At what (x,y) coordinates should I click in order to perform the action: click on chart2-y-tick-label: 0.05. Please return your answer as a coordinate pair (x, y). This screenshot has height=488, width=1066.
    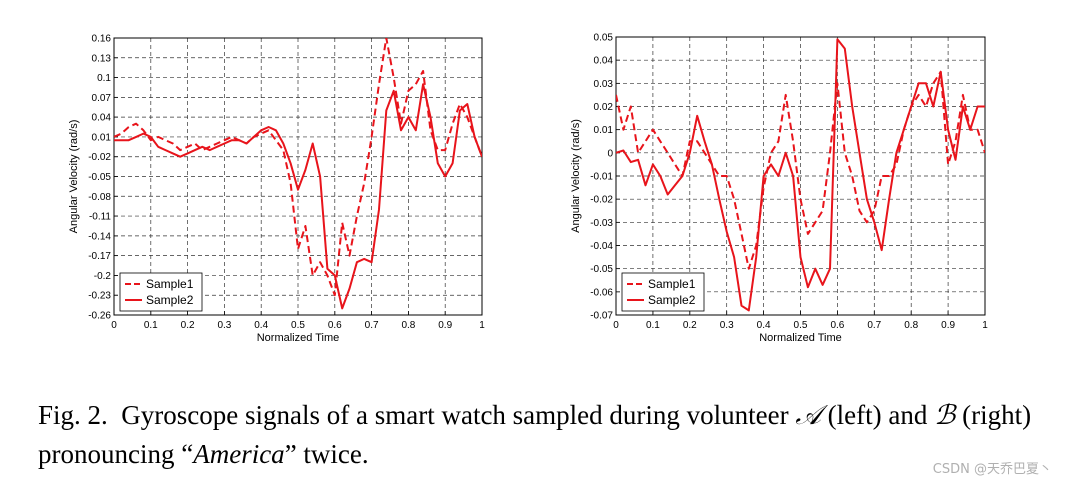
    Looking at the image, I should click on (604, 38).